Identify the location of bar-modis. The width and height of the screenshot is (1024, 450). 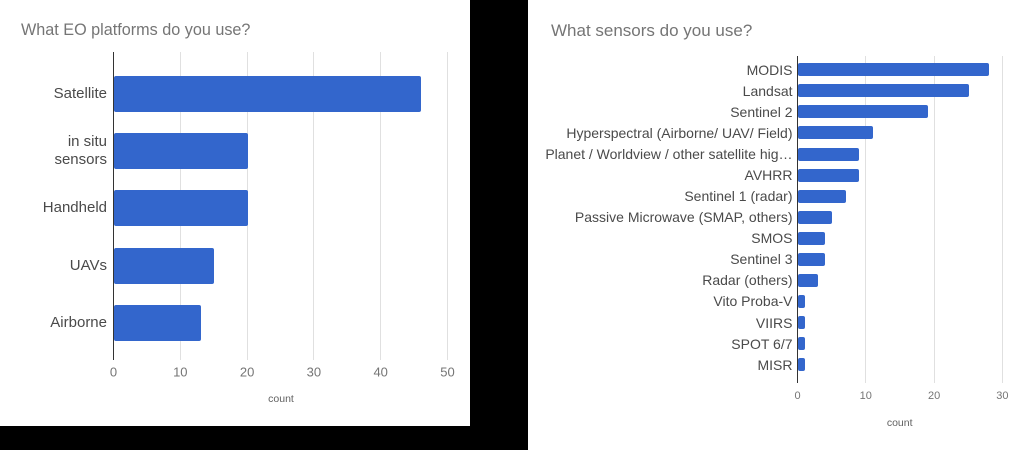
(894, 70).